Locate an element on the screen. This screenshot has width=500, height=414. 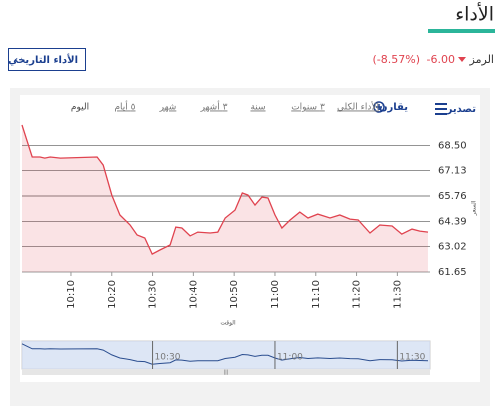
export-button: تصدير is located at coordinates (461, 109).